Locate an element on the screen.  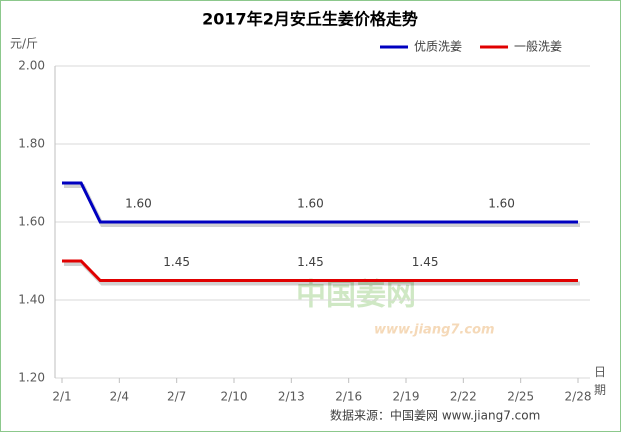
chart-title: 2017年2月安丘生姜价格走势 is located at coordinates (310, 19).